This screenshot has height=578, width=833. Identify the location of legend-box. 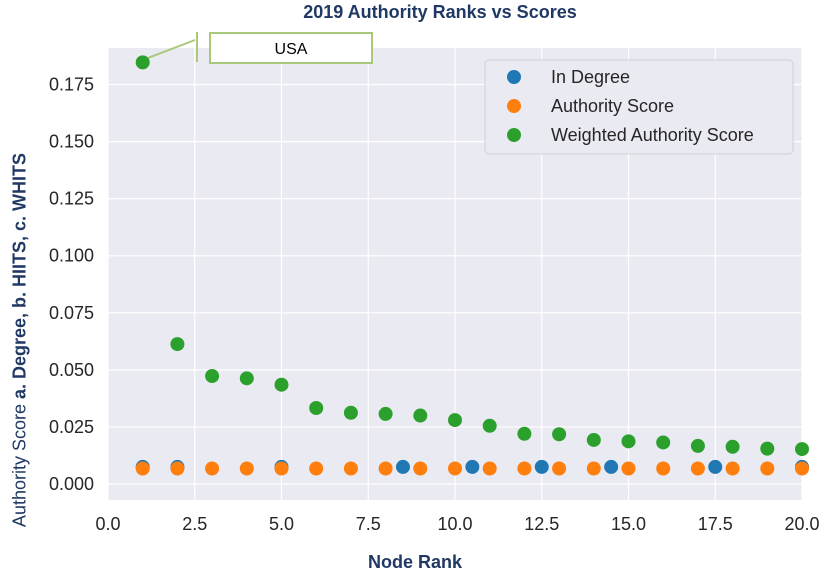
(639, 107).